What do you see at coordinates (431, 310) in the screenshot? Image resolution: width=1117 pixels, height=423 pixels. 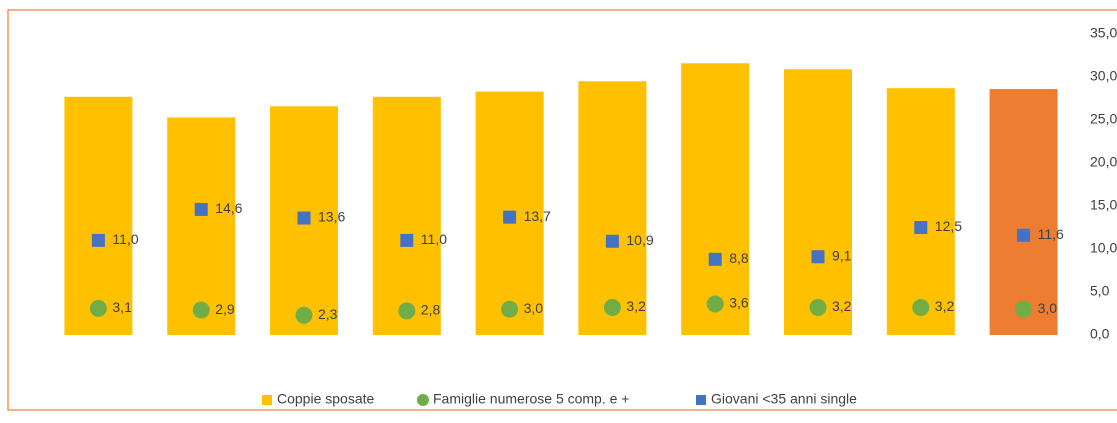 I see `data-label: 2,8` at bounding box center [431, 310].